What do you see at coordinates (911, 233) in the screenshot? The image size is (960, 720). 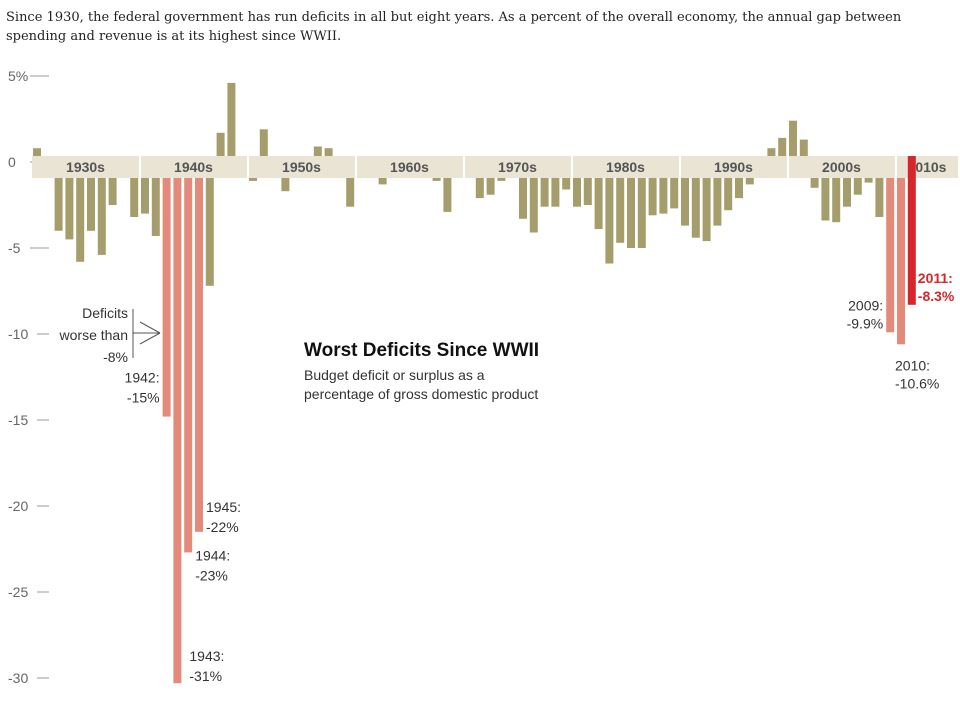 I see `bar-2011` at bounding box center [911, 233].